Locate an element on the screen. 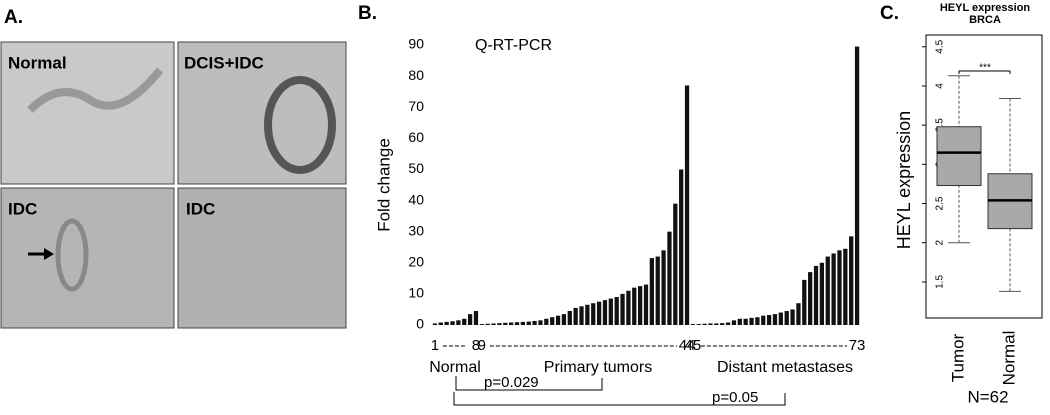 The image size is (1050, 415). micrograph is located at coordinates (87, 113).